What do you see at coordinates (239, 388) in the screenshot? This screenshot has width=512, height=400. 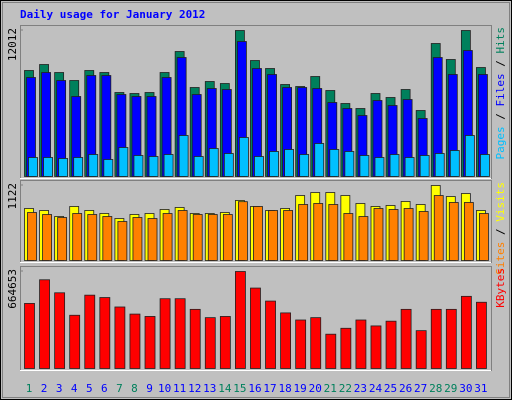 I see `x-tick-label: 15` at bounding box center [239, 388].